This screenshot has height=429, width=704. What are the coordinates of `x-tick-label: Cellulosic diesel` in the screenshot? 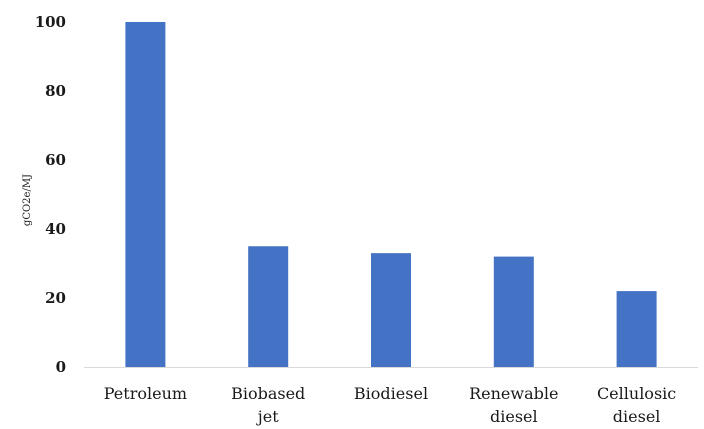 It's located at (636, 405).